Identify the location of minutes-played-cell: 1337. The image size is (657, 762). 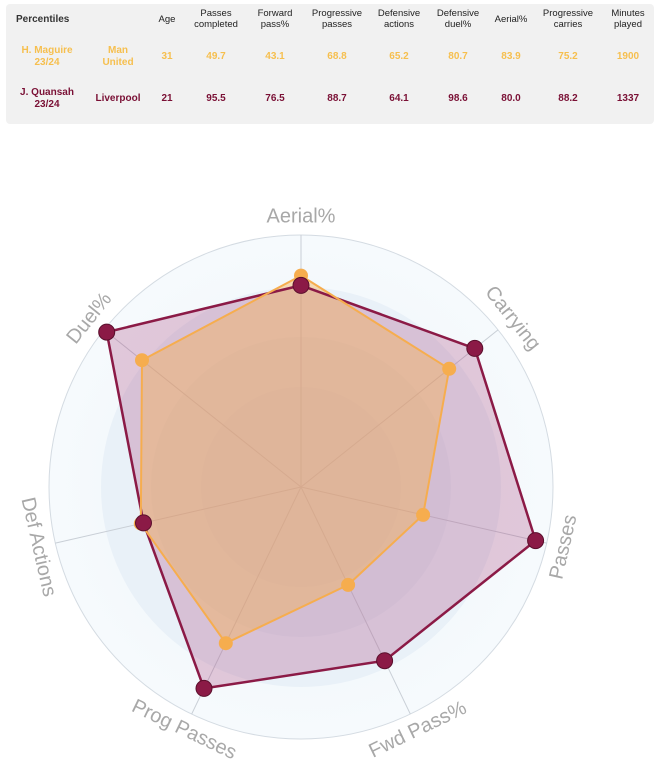
(628, 98).